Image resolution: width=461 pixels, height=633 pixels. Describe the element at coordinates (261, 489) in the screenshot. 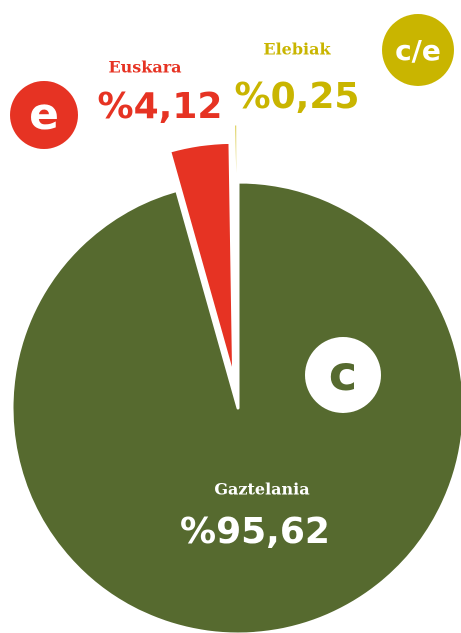

I see `category-label: Gaztelania` at that location.